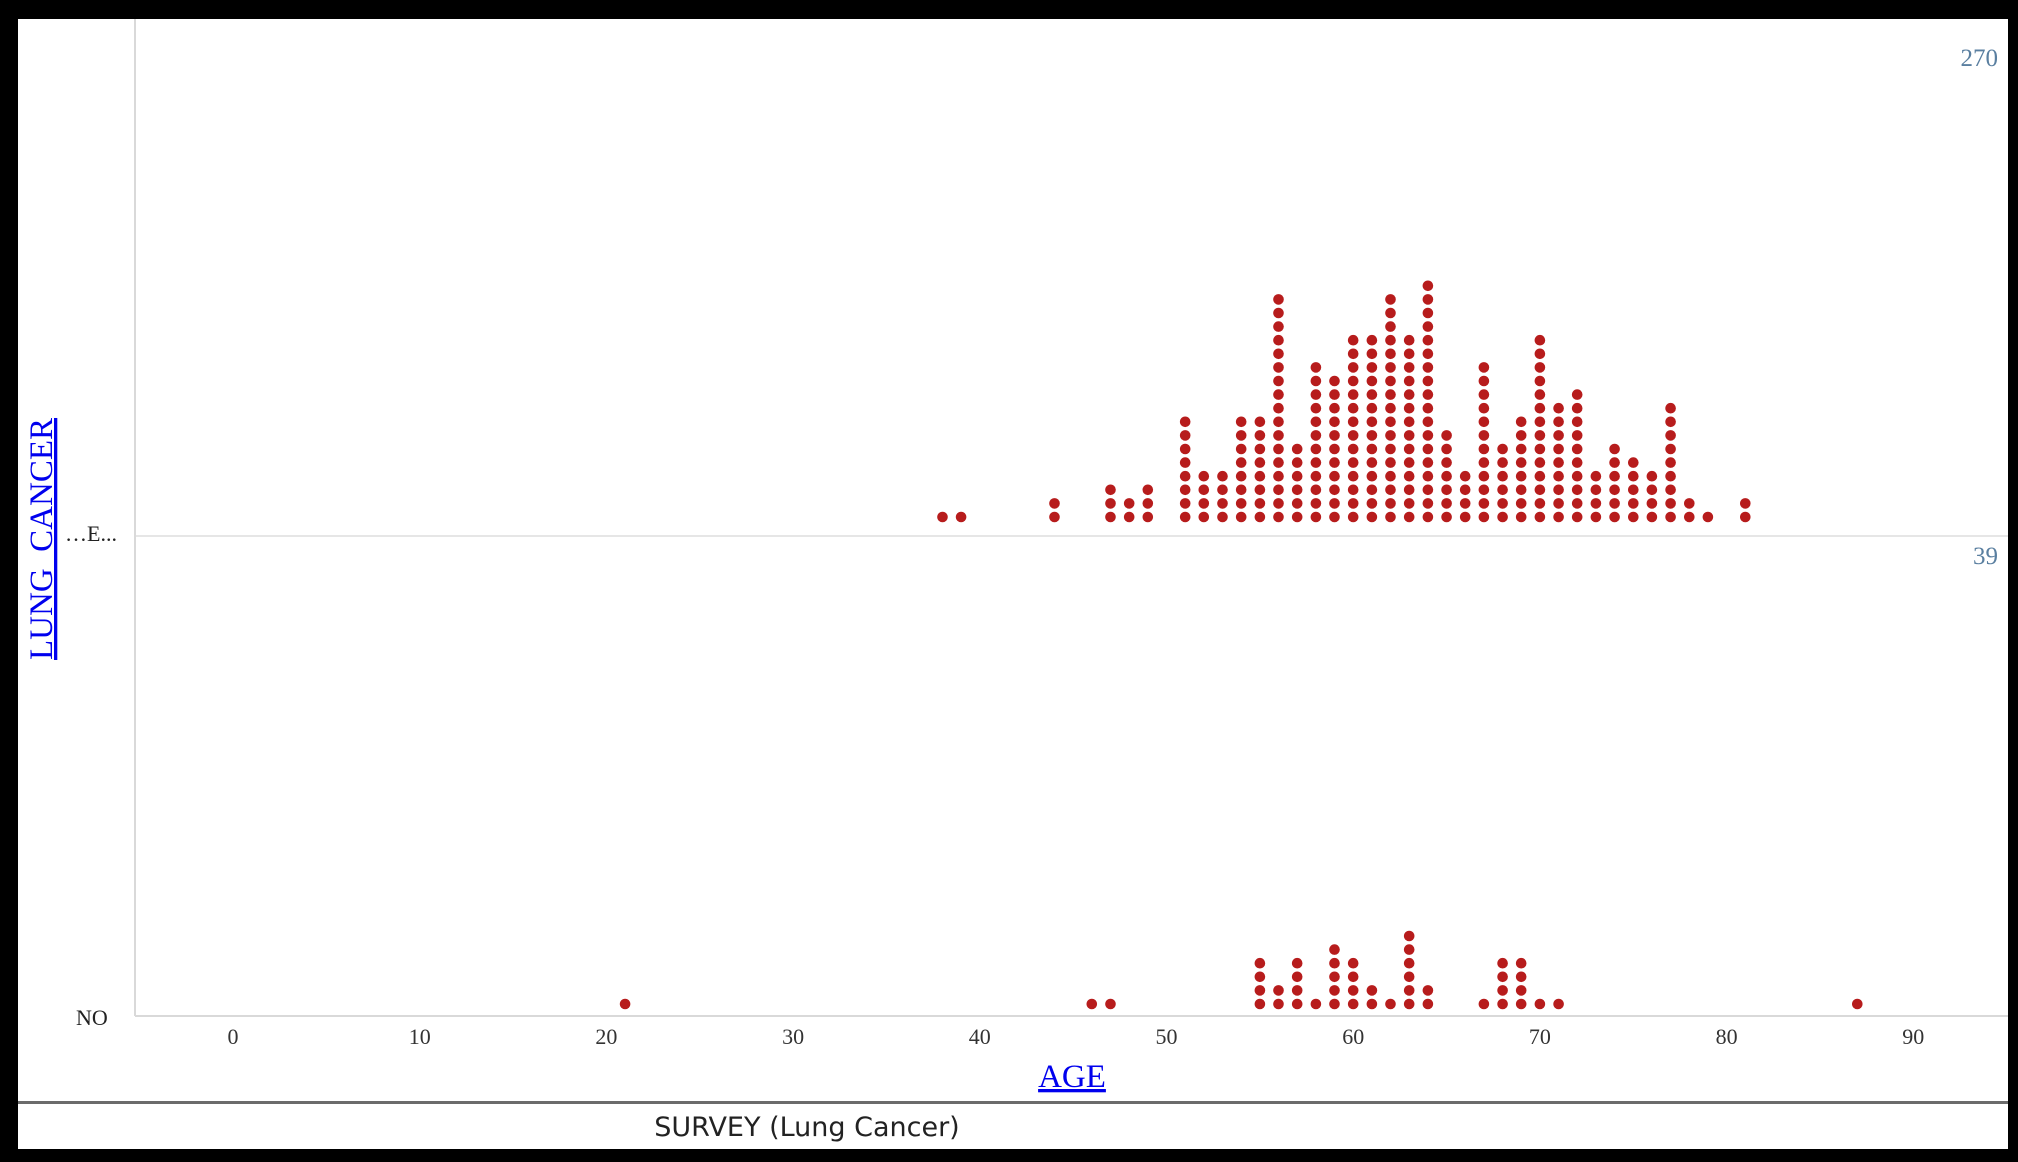  I want to click on x-axis-title: AGE, so click(1072, 1077).